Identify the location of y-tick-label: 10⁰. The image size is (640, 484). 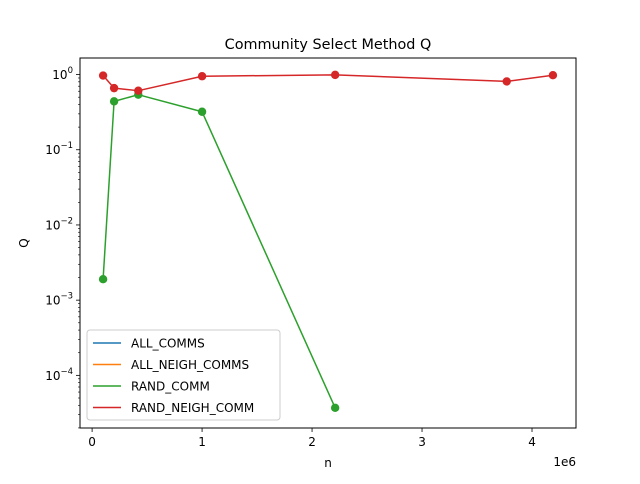
(62, 74).